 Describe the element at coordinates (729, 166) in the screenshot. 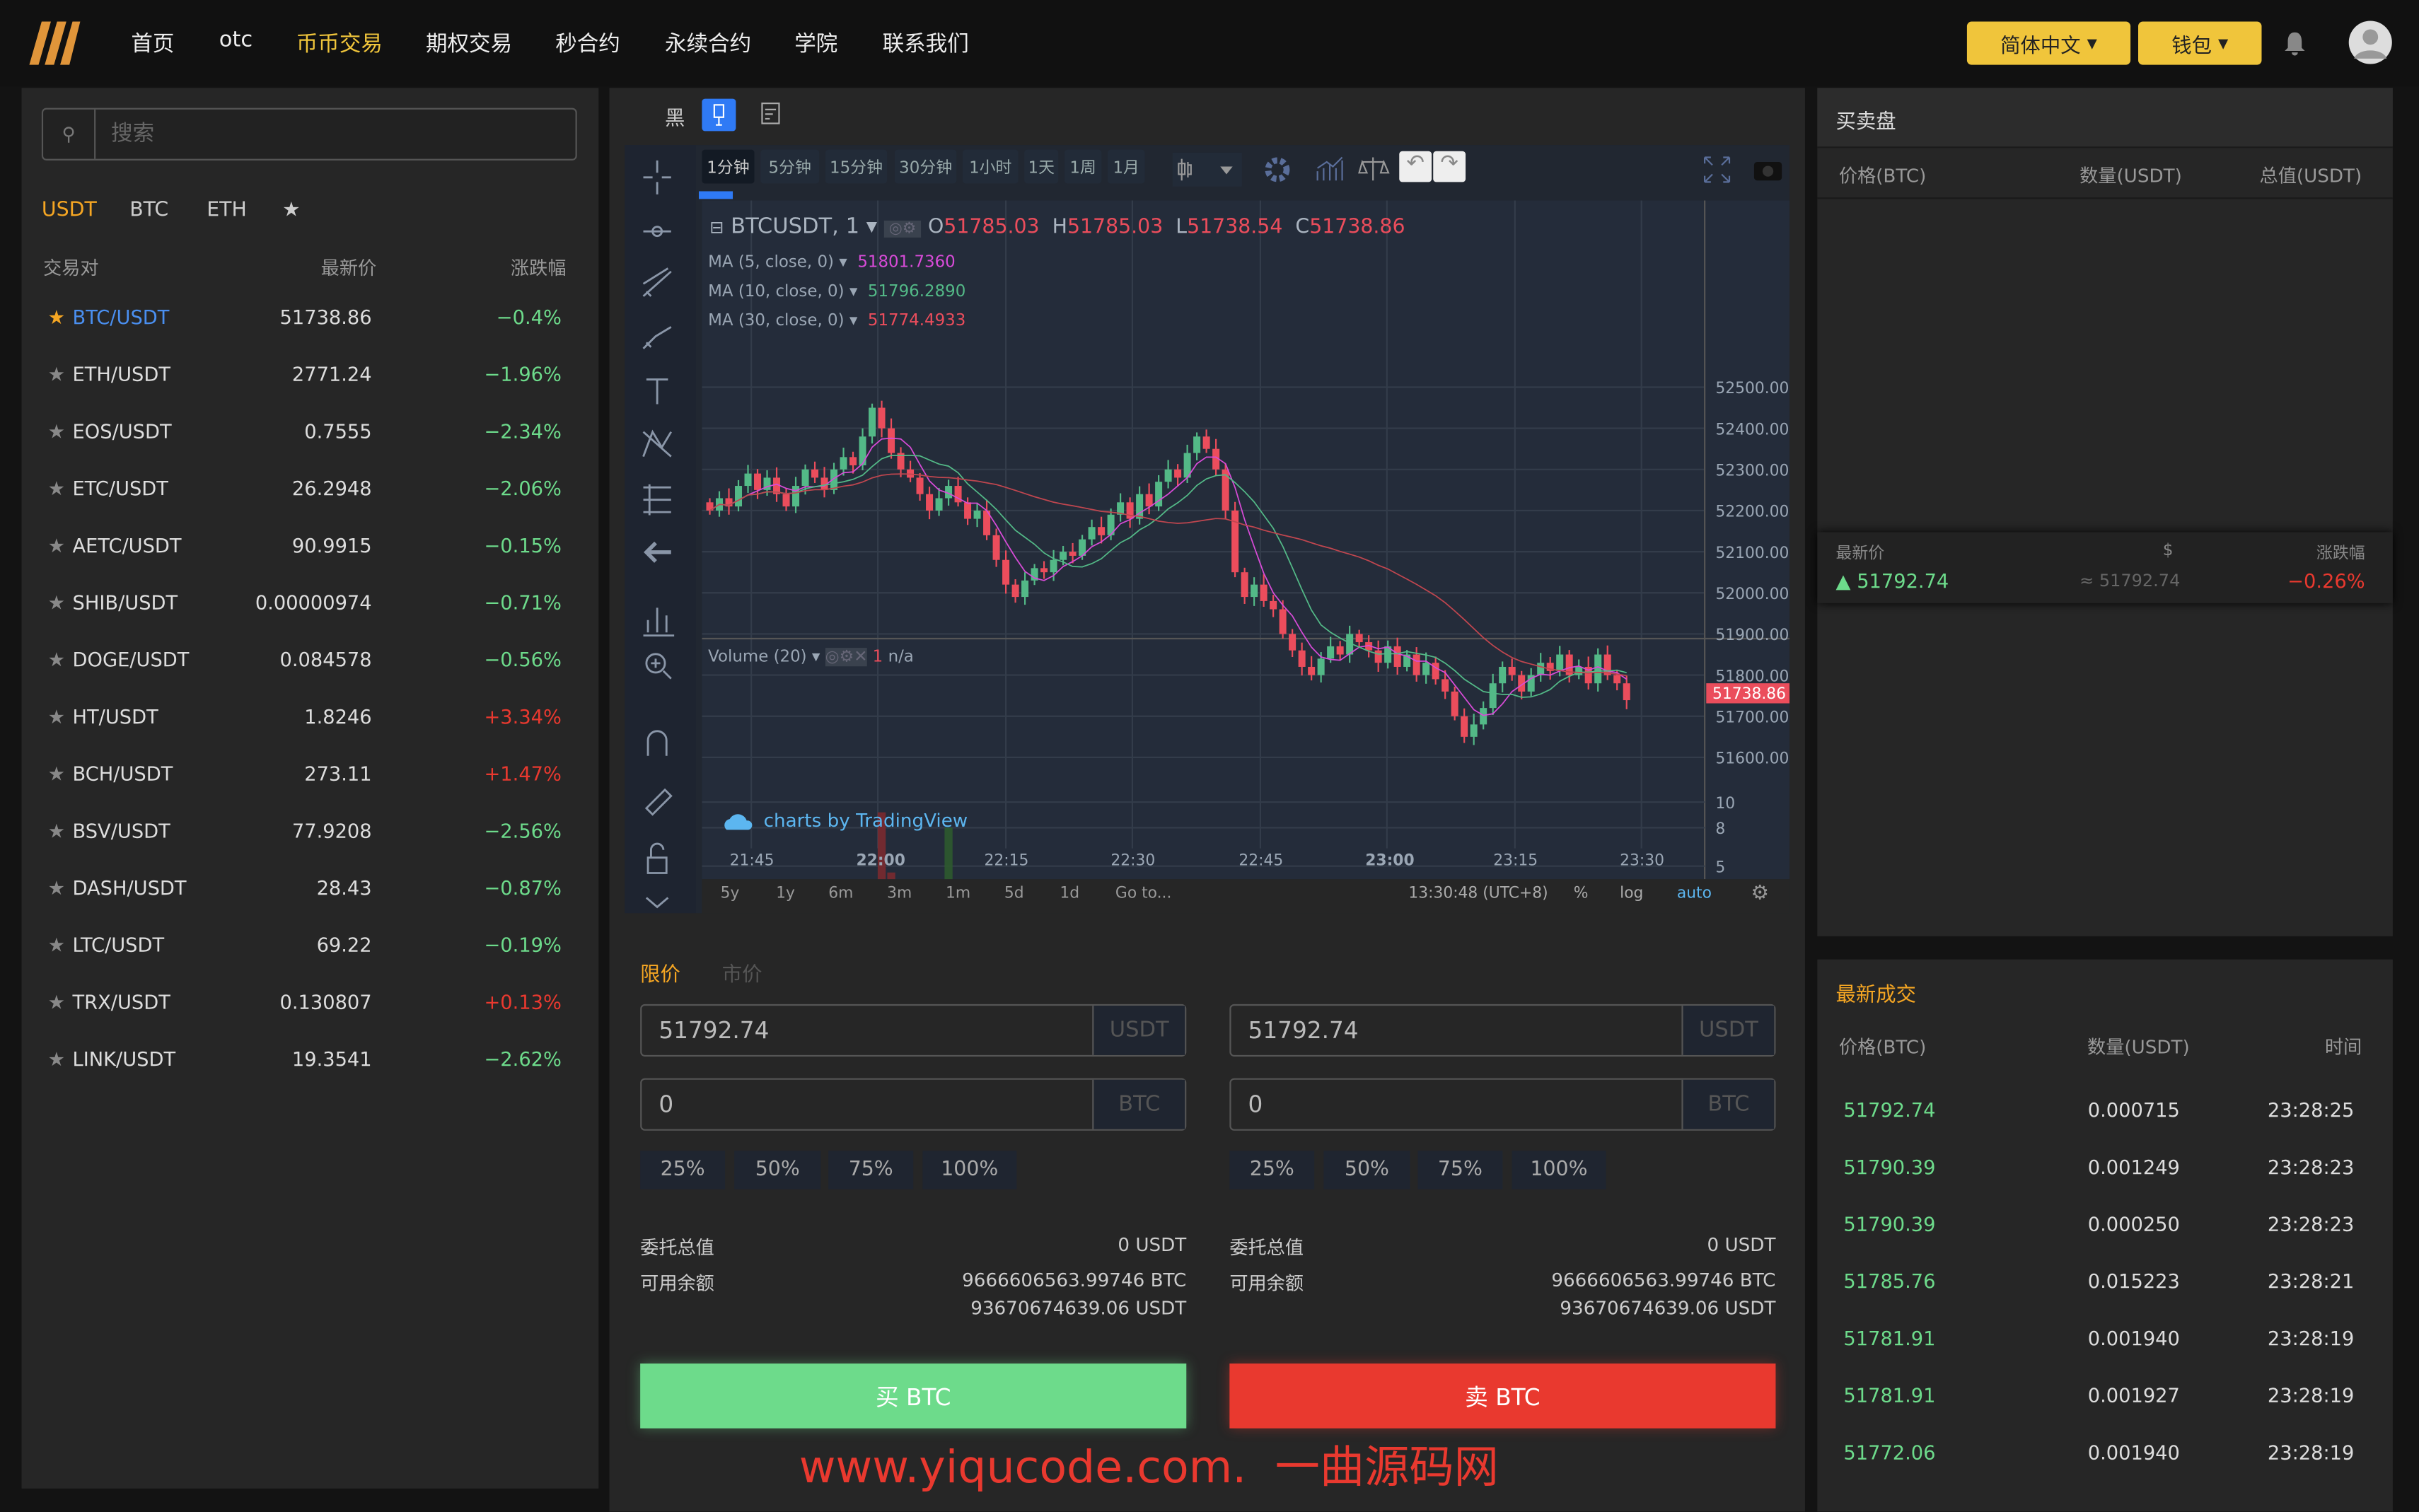

I see `timeframe-button: 1分钟` at that location.